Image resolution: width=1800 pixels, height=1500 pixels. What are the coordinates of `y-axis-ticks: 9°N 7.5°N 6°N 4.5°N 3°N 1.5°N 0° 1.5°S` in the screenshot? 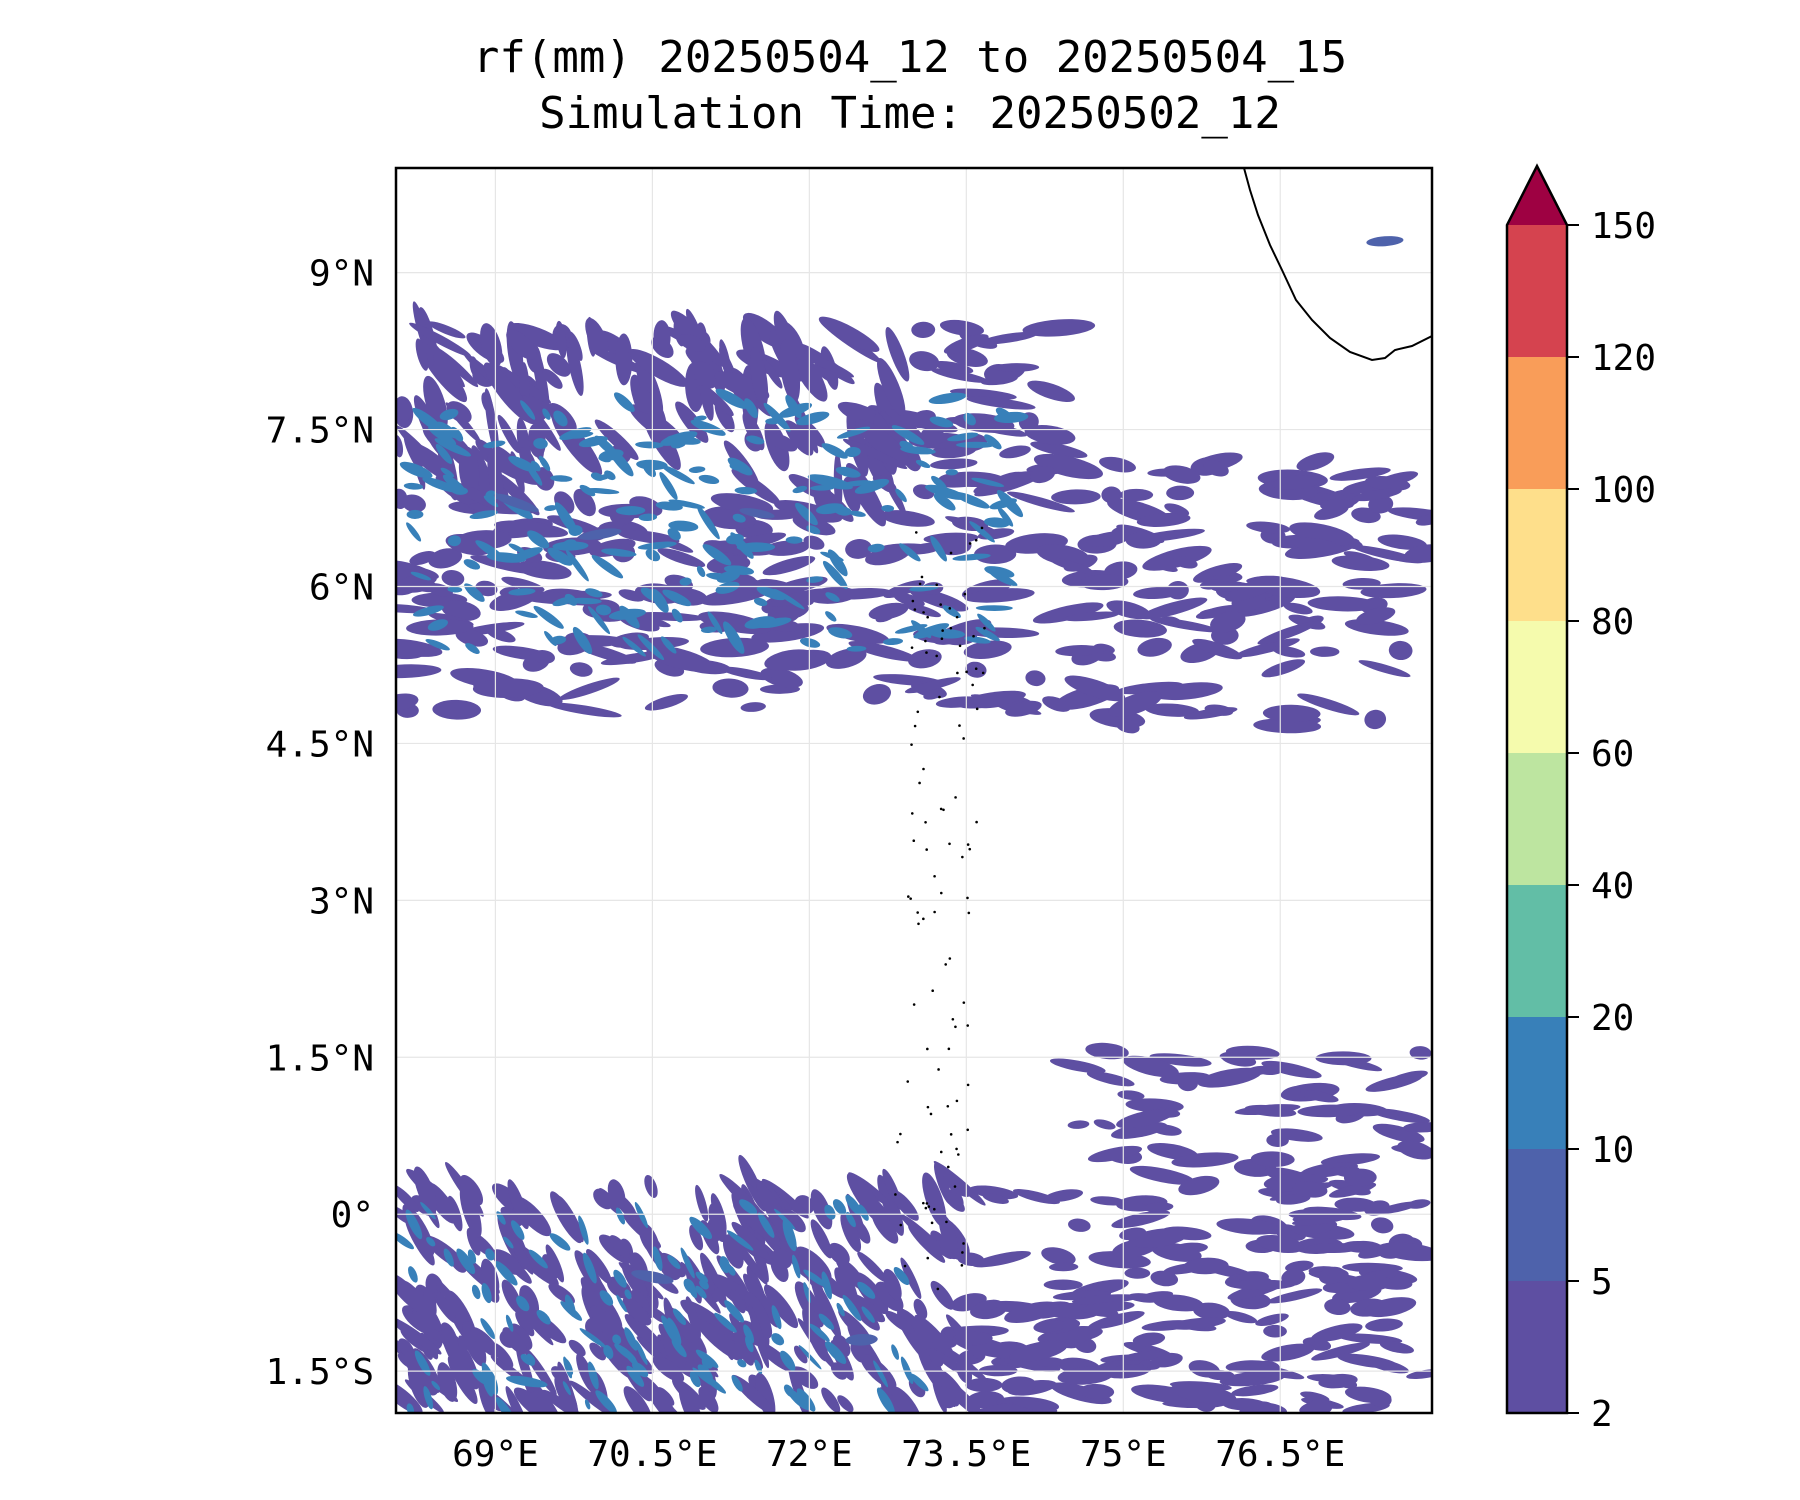 It's located at (320, 824).